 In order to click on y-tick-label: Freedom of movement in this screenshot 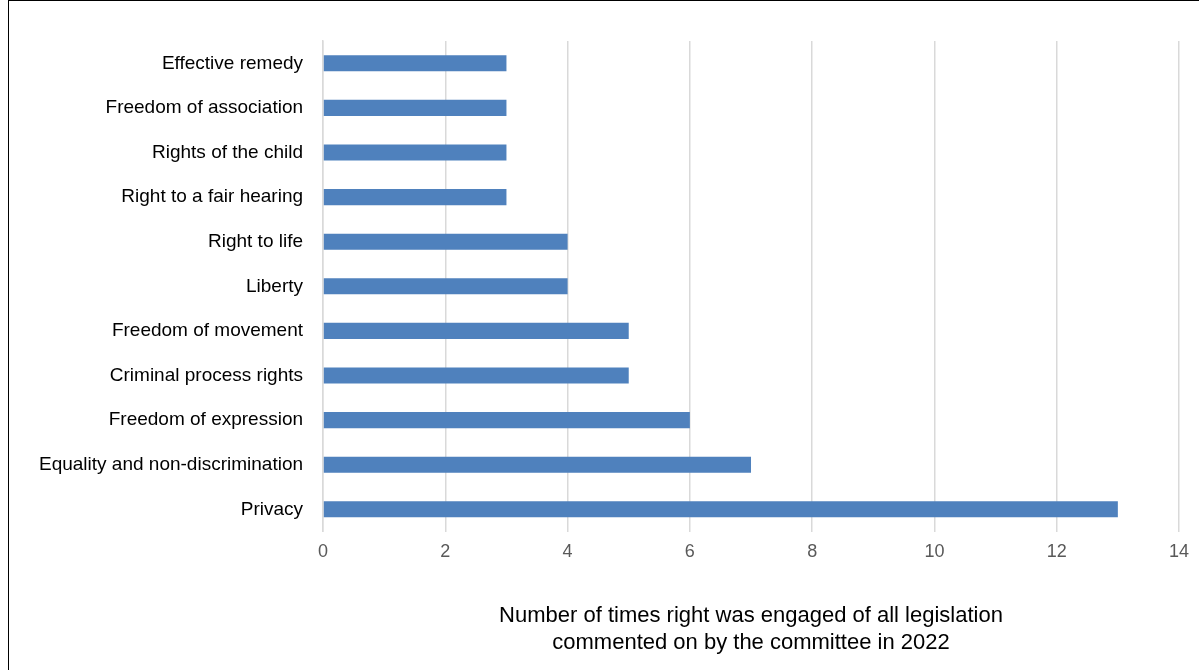, I will do `click(207, 330)`.